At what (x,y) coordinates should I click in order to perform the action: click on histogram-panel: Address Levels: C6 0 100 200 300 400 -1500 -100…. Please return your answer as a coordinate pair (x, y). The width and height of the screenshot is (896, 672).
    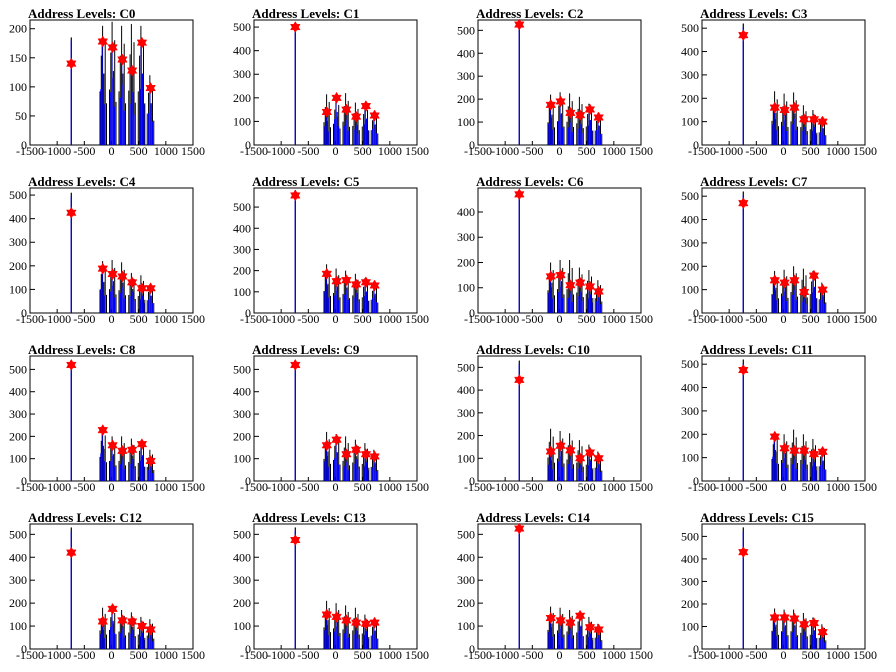
    Looking at the image, I should click on (555, 250).